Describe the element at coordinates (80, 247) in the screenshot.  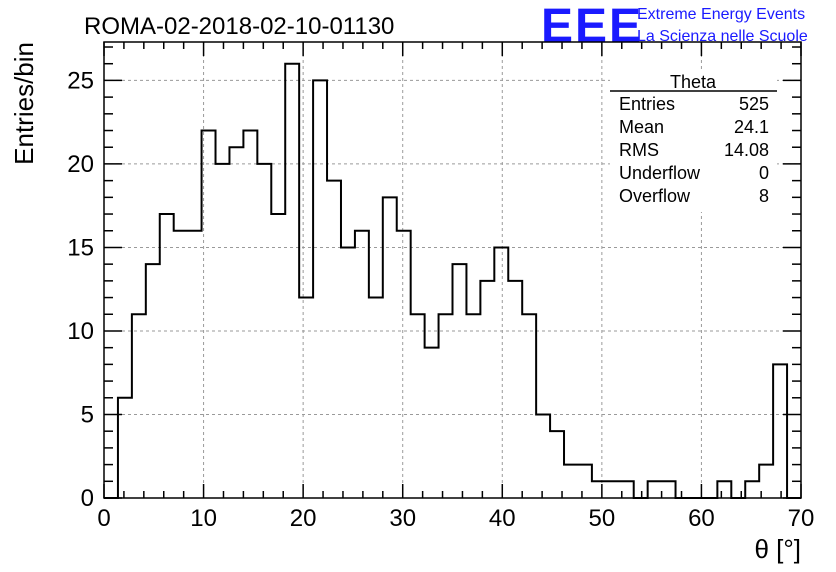
I see `y-tick-label: 15` at that location.